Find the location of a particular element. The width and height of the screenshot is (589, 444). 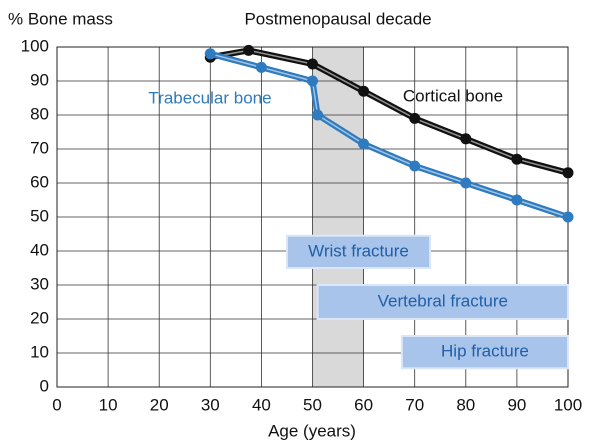

y-tick-label: 30 is located at coordinates (39, 283).